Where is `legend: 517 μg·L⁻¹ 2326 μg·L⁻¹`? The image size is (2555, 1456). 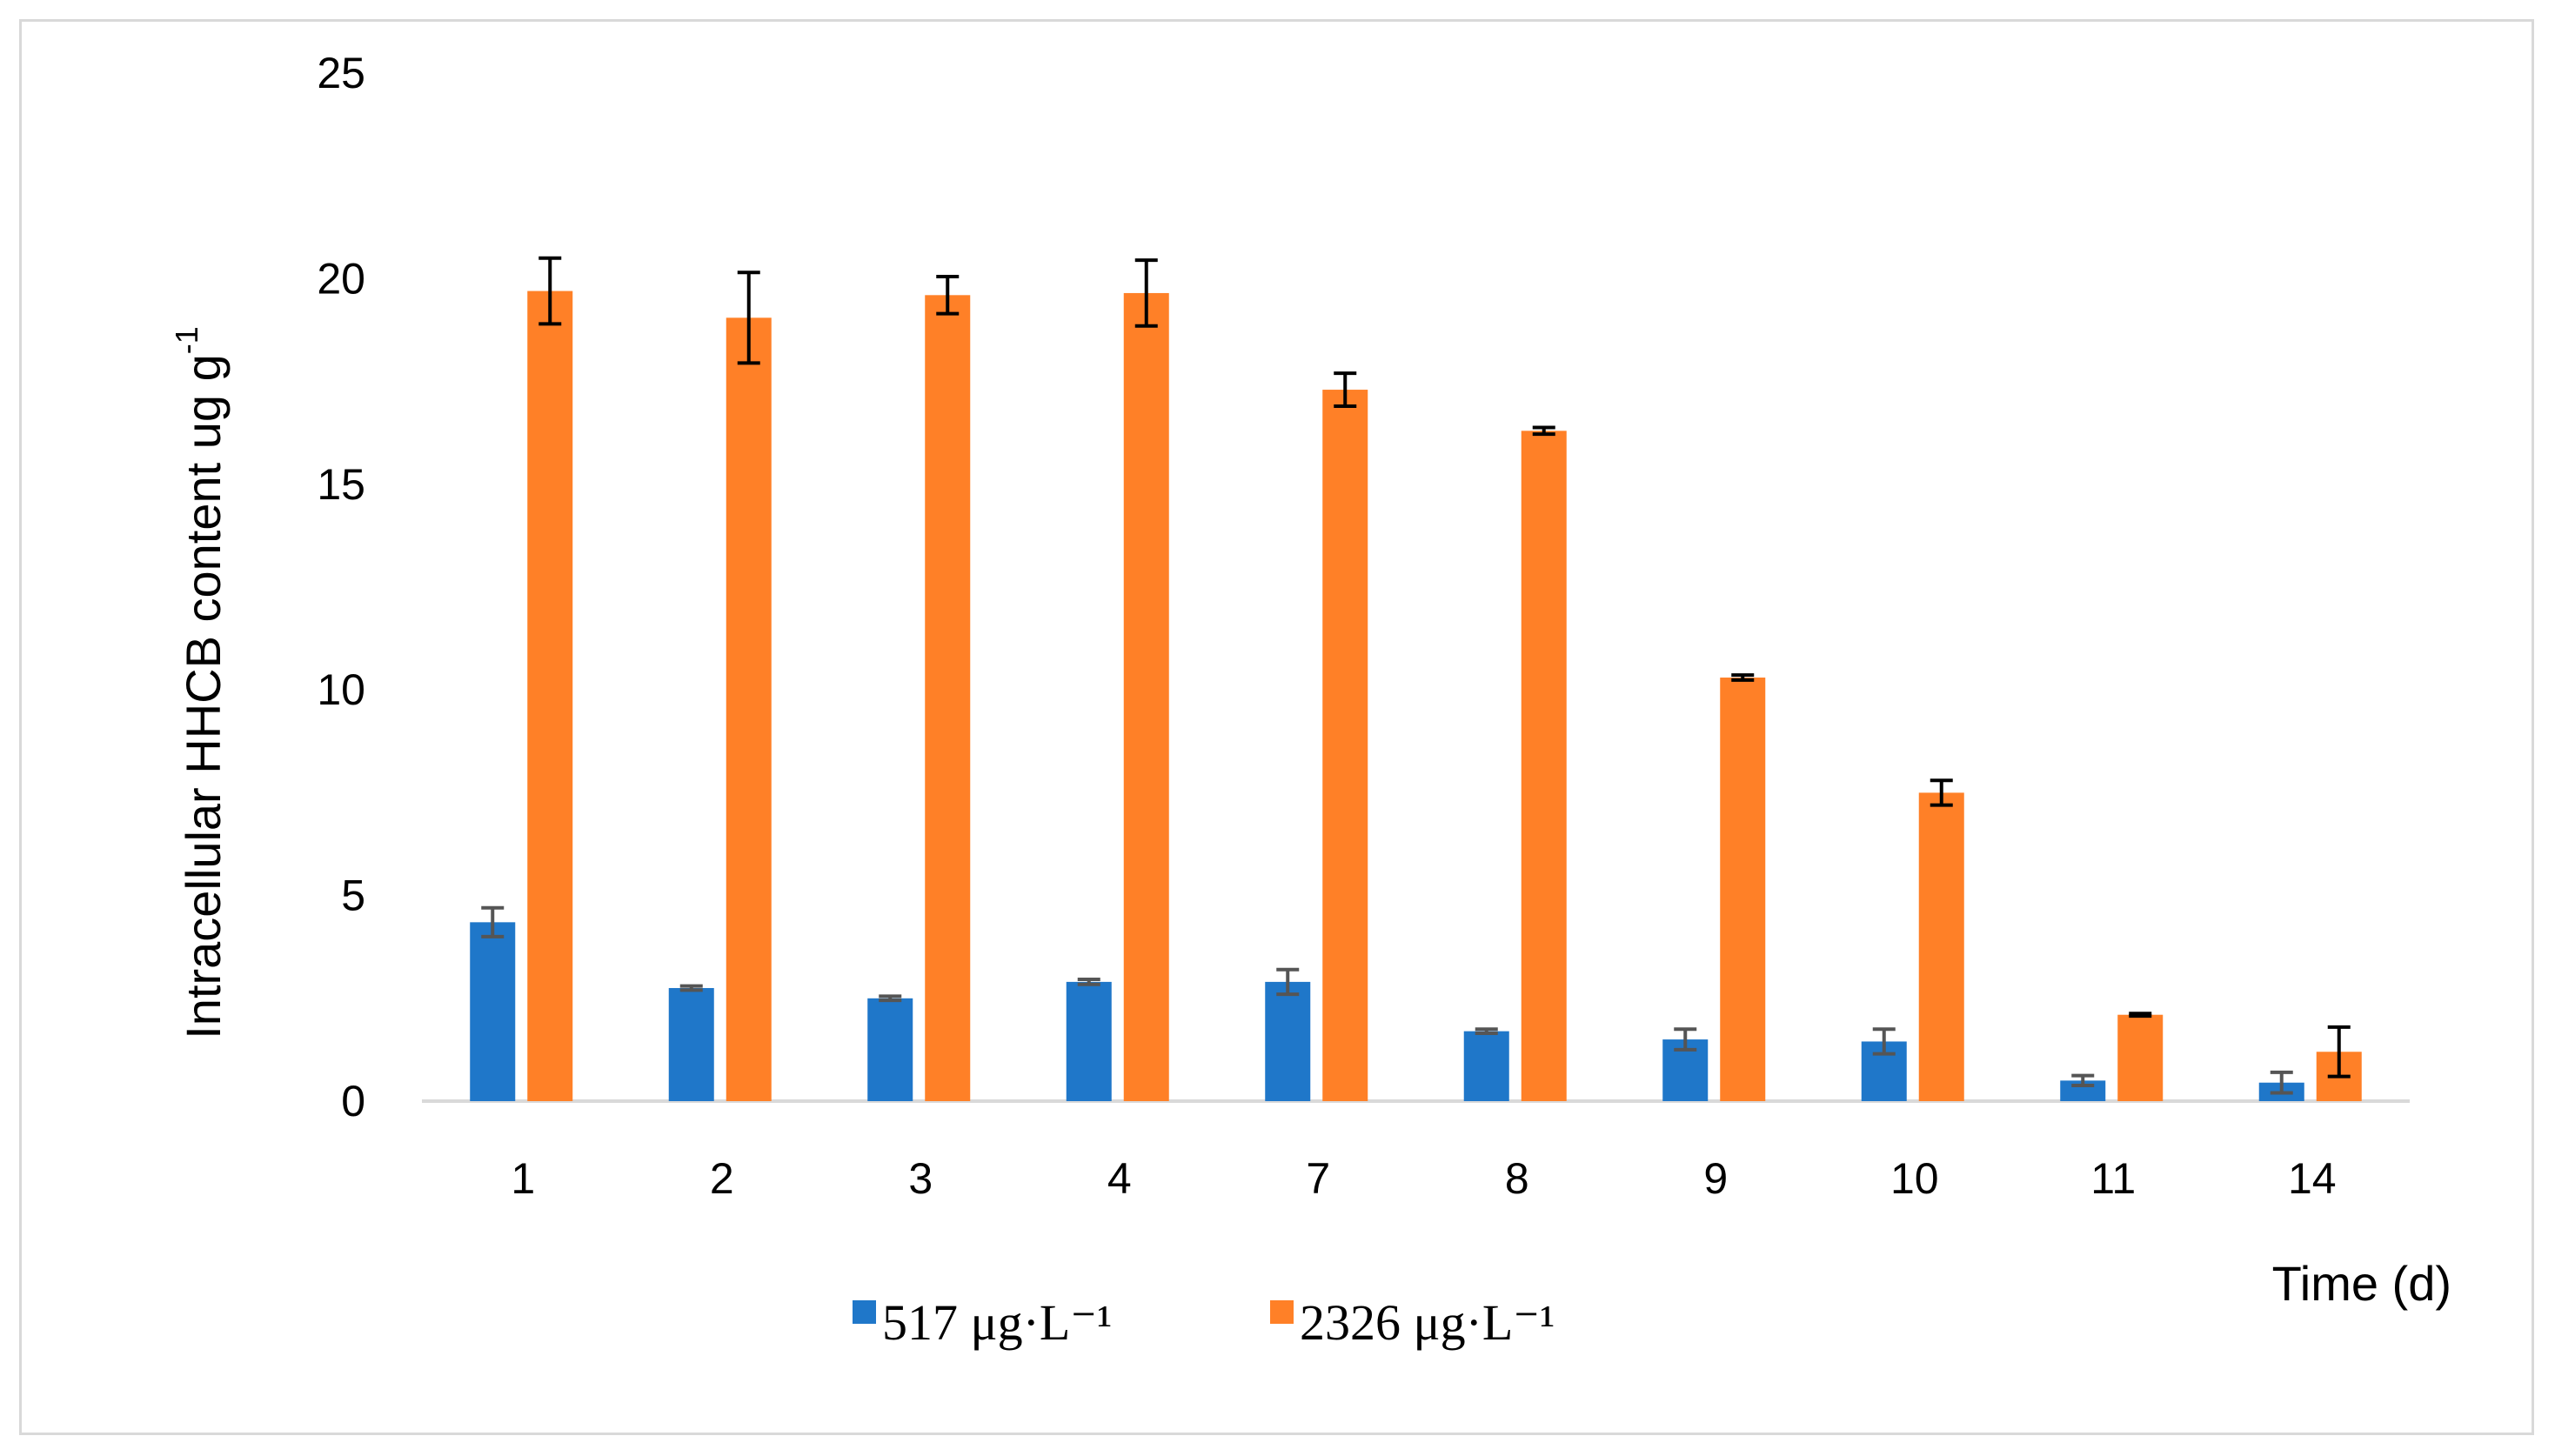 legend: 517 μg·L⁻¹ 2326 μg·L⁻¹ is located at coordinates (1204, 1322).